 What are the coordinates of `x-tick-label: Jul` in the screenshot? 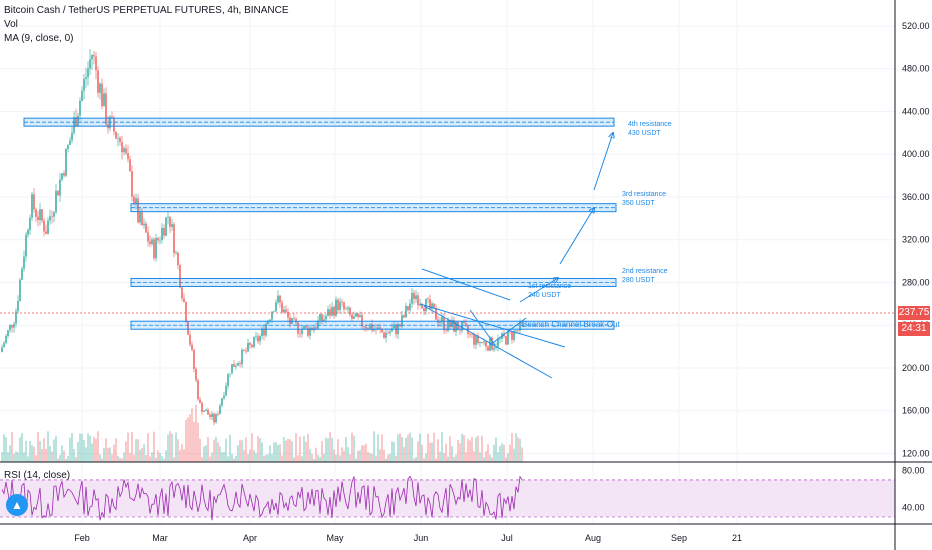 It's located at (507, 538).